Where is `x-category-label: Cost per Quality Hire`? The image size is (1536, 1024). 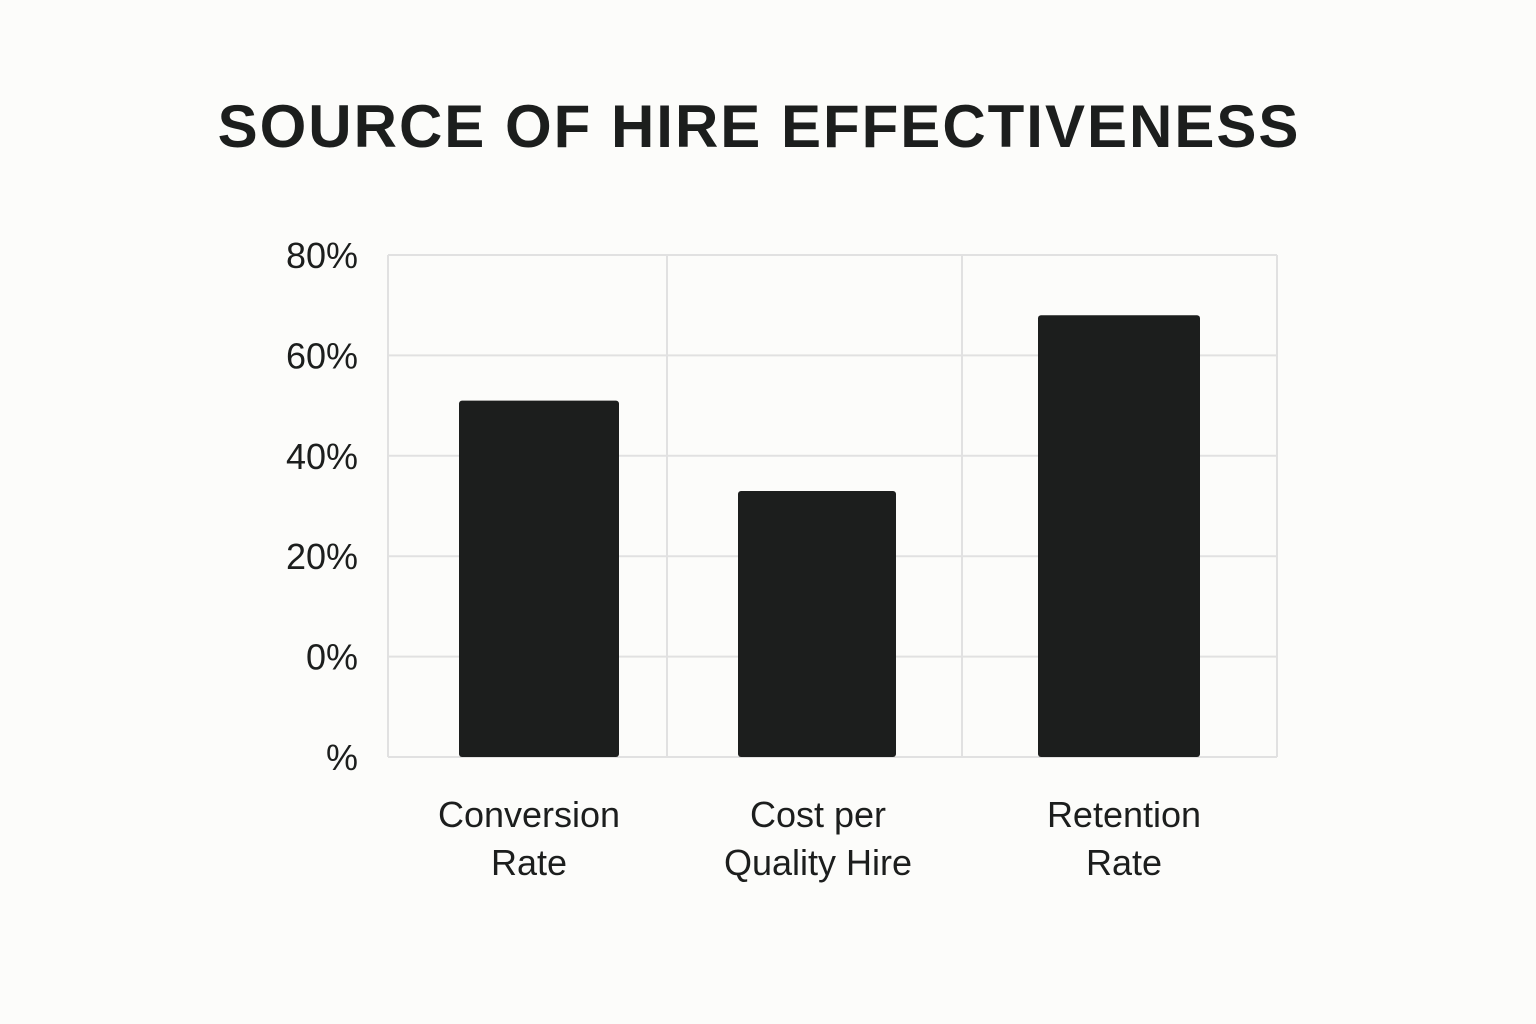
x-category-label: Cost per Quality Hire is located at coordinates (818, 838).